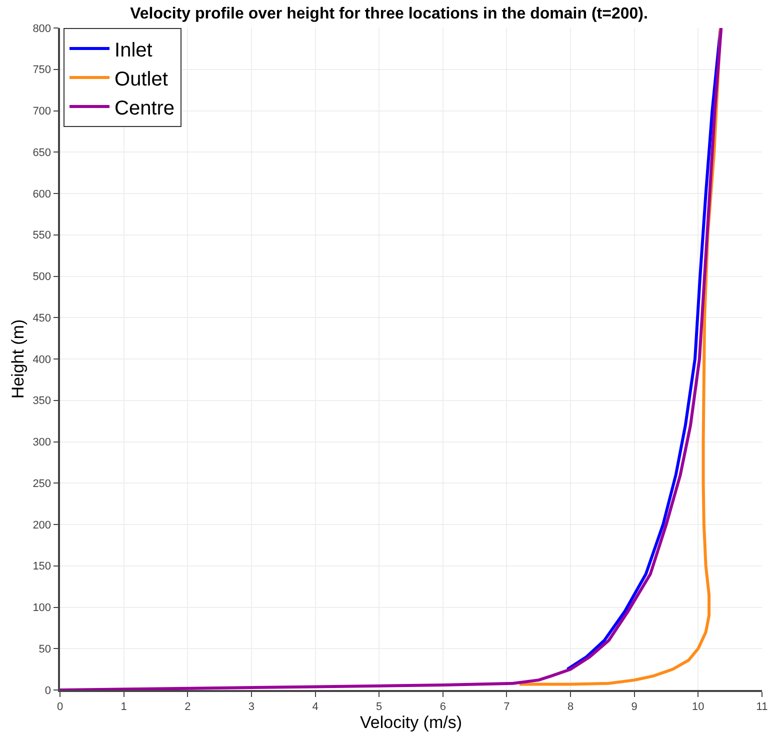 The image size is (778, 740). Describe the element at coordinates (443, 706) in the screenshot. I see `x-tick-label: 6` at that location.